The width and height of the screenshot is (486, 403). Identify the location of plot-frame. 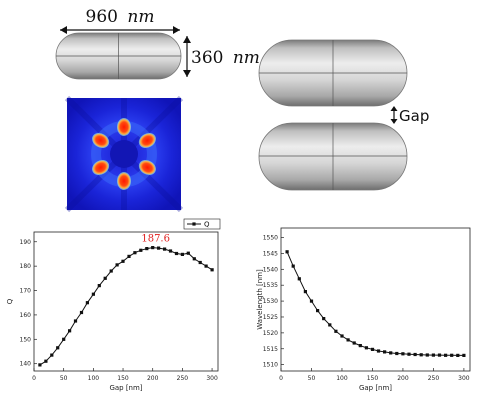
(126, 301).